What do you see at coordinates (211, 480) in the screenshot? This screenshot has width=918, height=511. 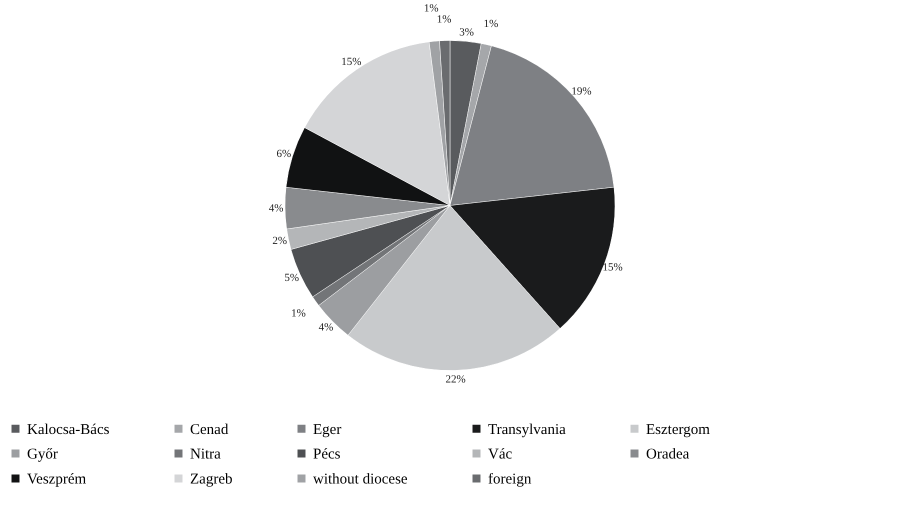 I see `legend-label: Zagreb` at bounding box center [211, 480].